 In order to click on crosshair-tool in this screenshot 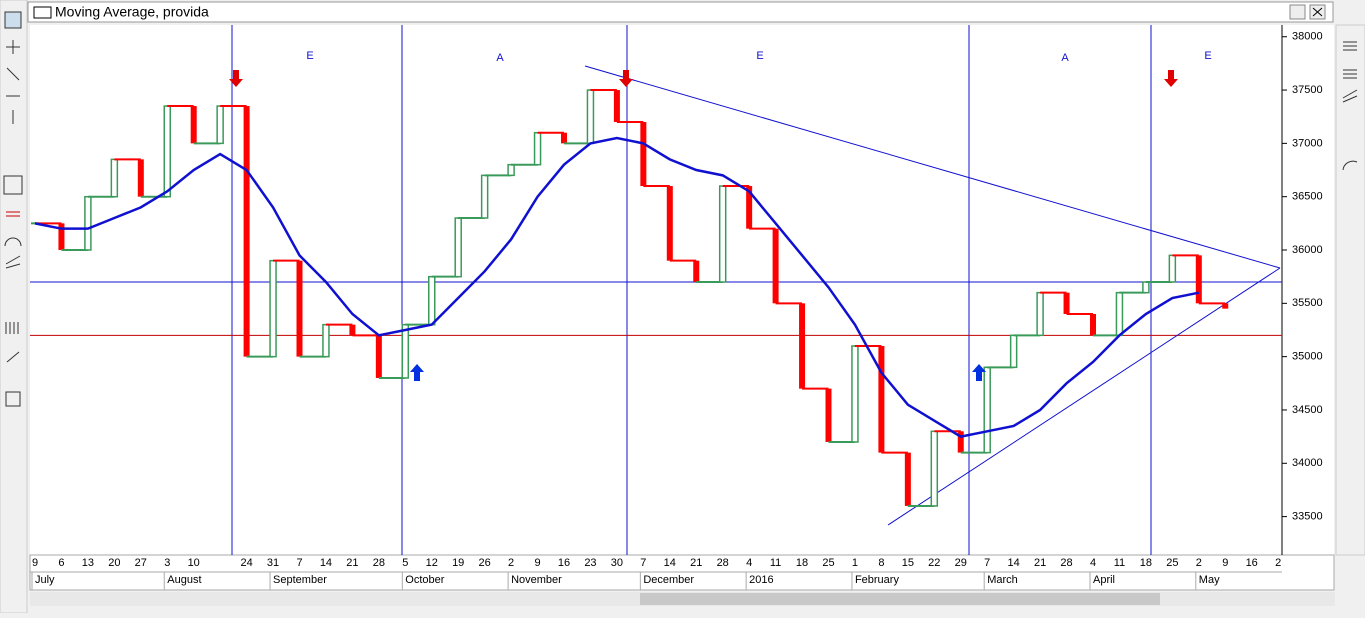, I will do `click(13, 47)`.